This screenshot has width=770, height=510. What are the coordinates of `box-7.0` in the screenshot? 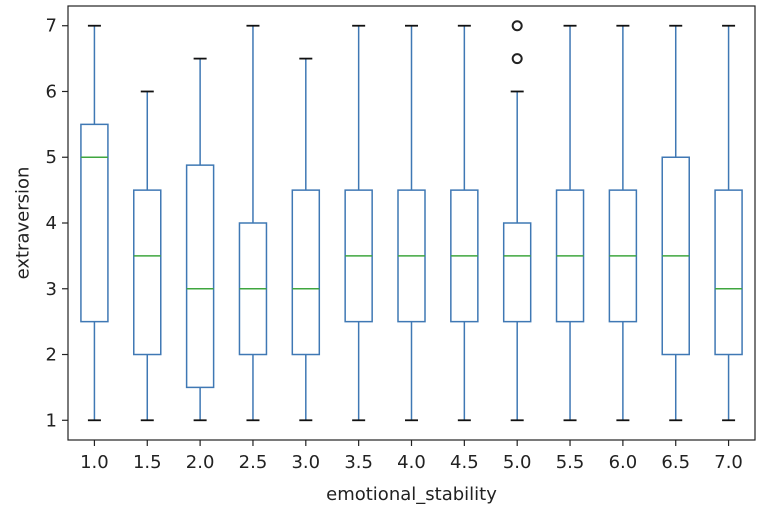 It's located at (728, 223).